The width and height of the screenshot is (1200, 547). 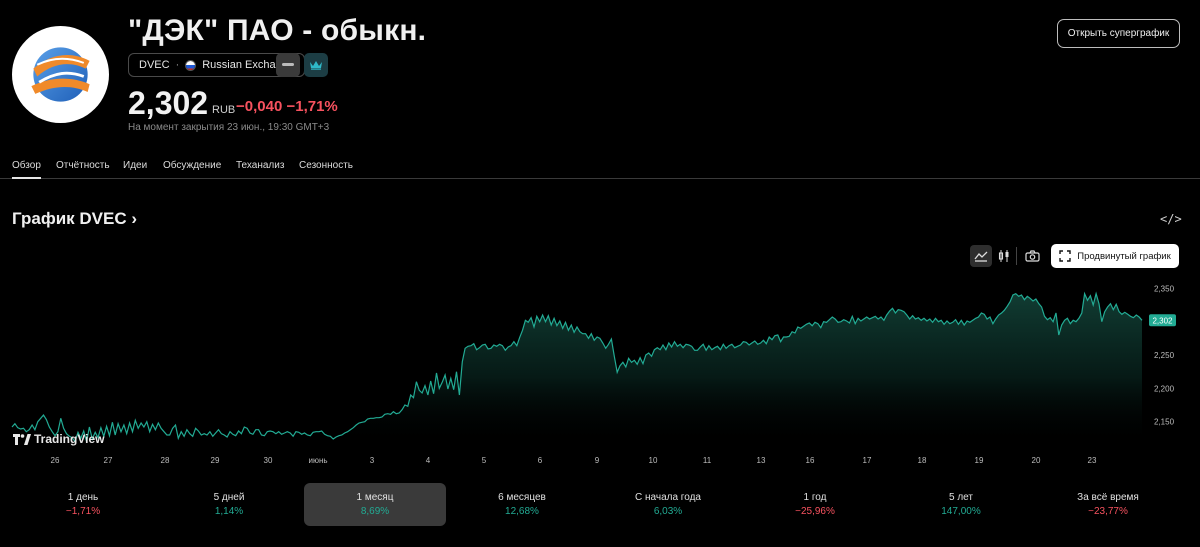 What do you see at coordinates (168, 103) in the screenshot?
I see `price-value: 2,302` at bounding box center [168, 103].